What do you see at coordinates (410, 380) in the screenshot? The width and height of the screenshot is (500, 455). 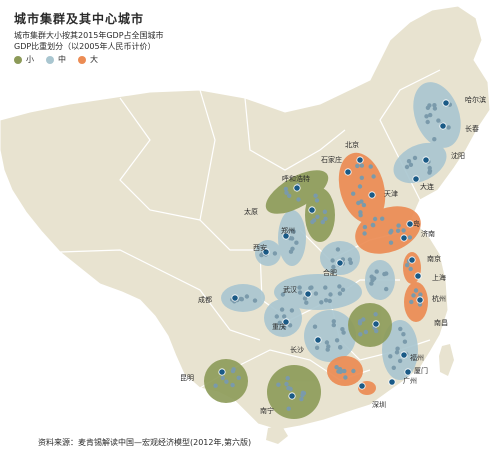 I see `label-guangzhou: 广州` at bounding box center [410, 380].